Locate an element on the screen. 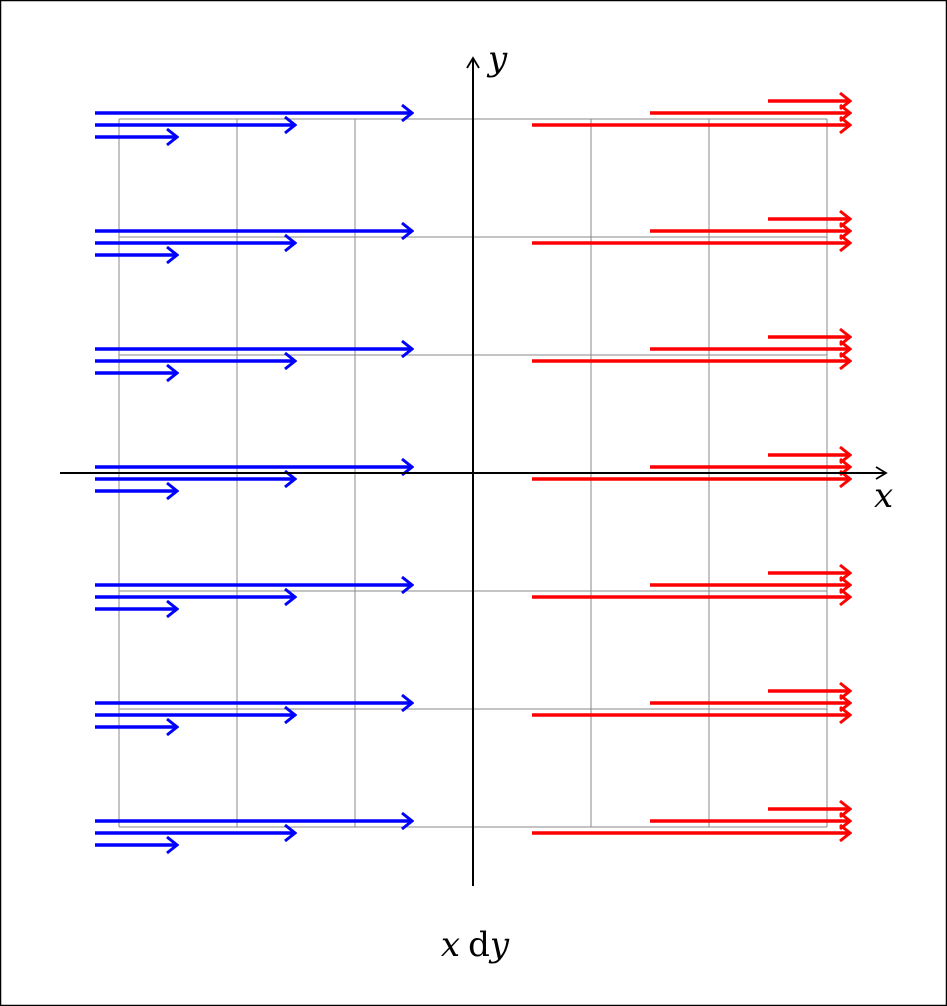 The height and width of the screenshot is (1006, 947). x-axis-label: x is located at coordinates (883, 496).